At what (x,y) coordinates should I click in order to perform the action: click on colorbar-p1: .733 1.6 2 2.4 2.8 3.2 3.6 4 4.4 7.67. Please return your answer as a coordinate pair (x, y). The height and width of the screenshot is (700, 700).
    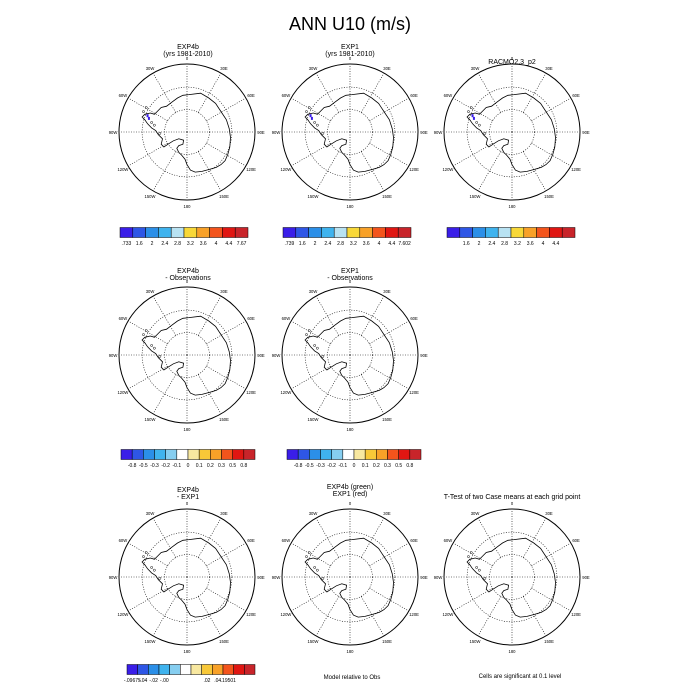
    Looking at the image, I should click on (184, 237).